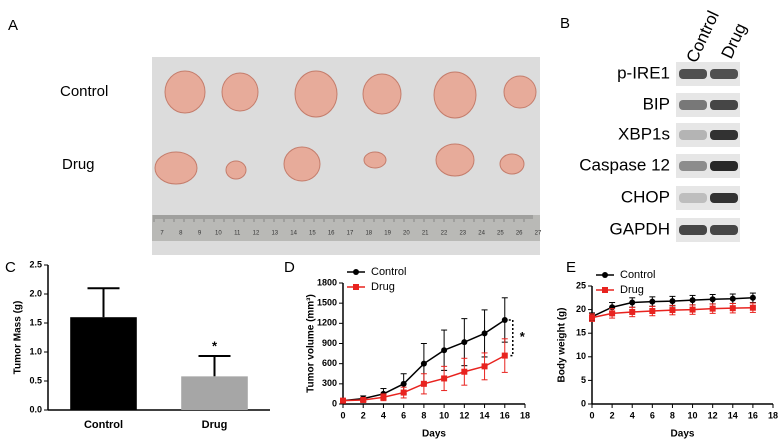  Describe the element at coordinates (331, 234) in the screenshot. I see `ruler-number: 16` at that location.